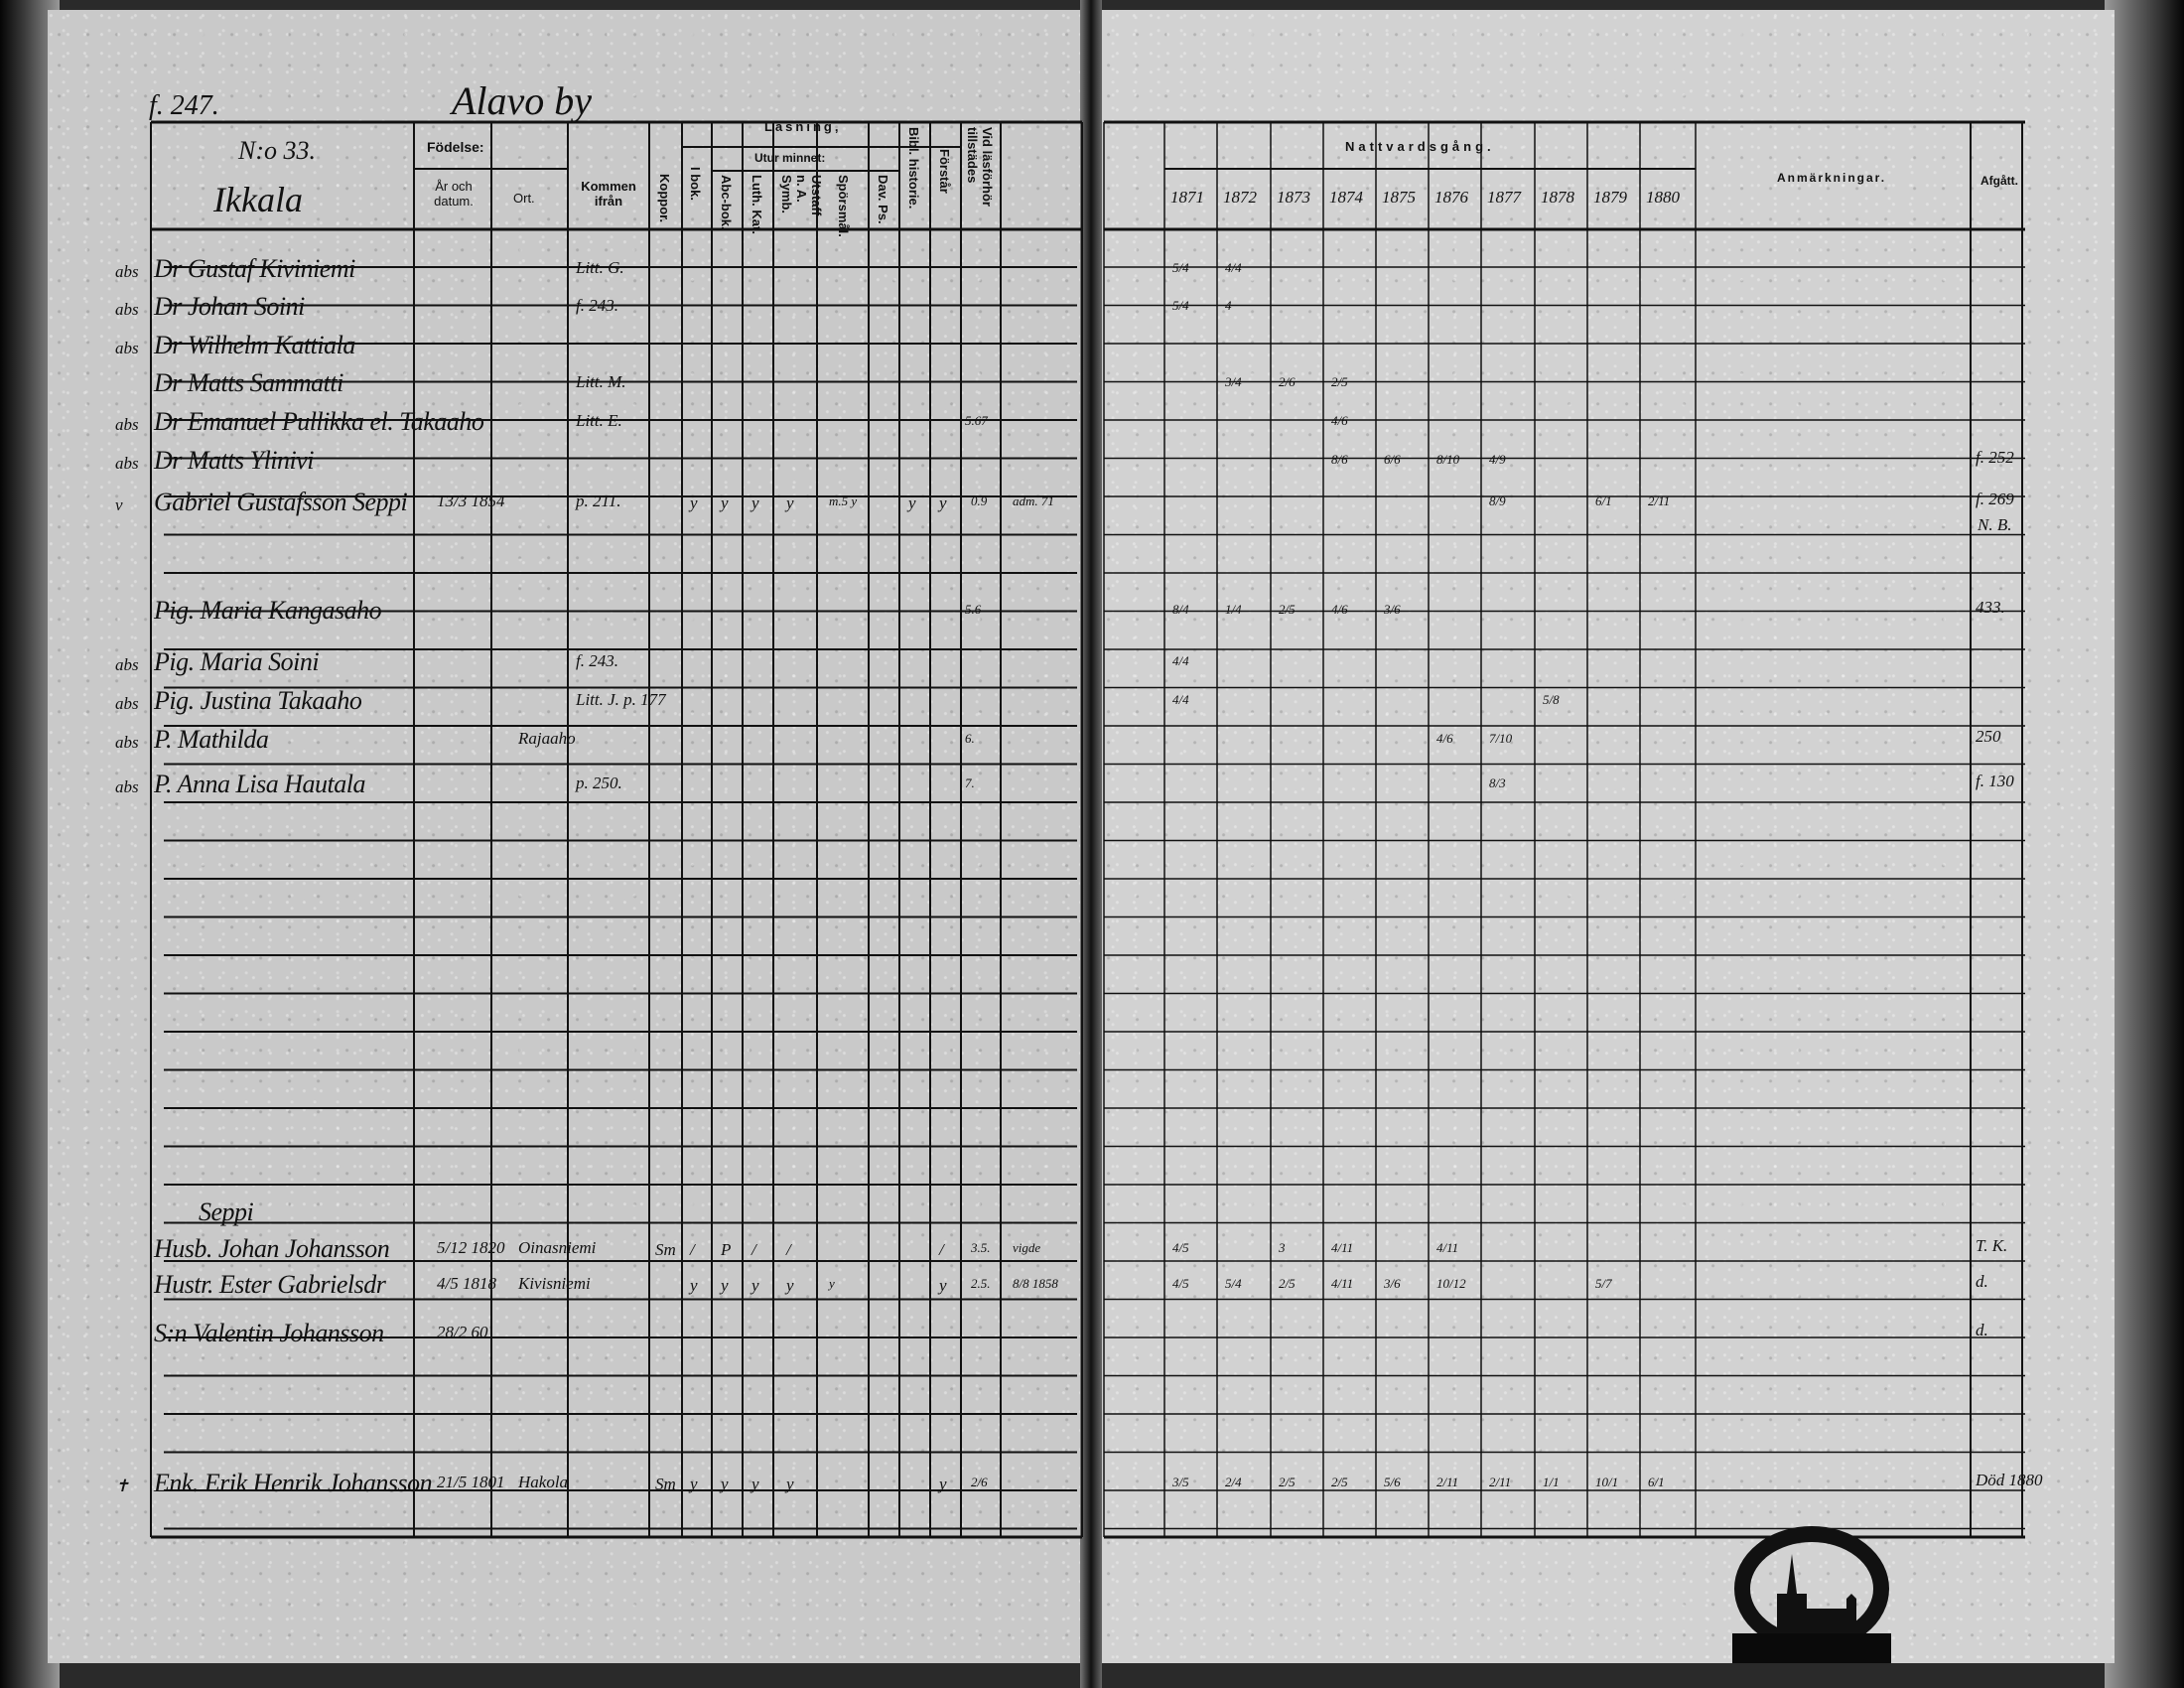  I want to click on communion-1872: 2/4, so click(1233, 1482).